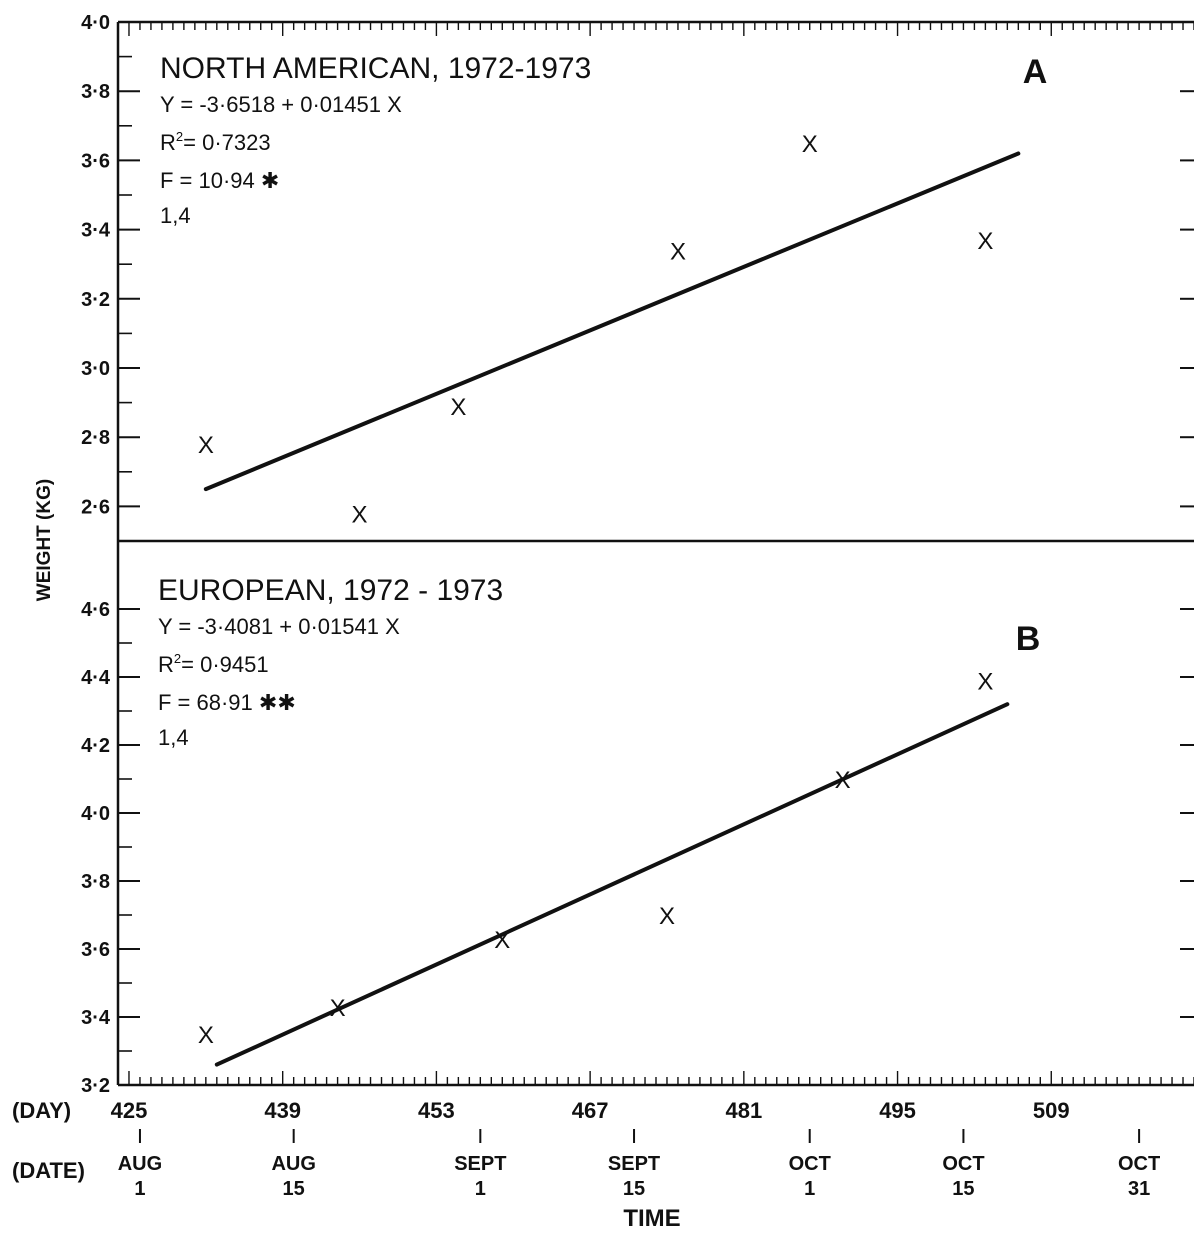 This screenshot has width=1194, height=1233. What do you see at coordinates (95, 610) in the screenshot?
I see `y-tick-label: 4·6` at bounding box center [95, 610].